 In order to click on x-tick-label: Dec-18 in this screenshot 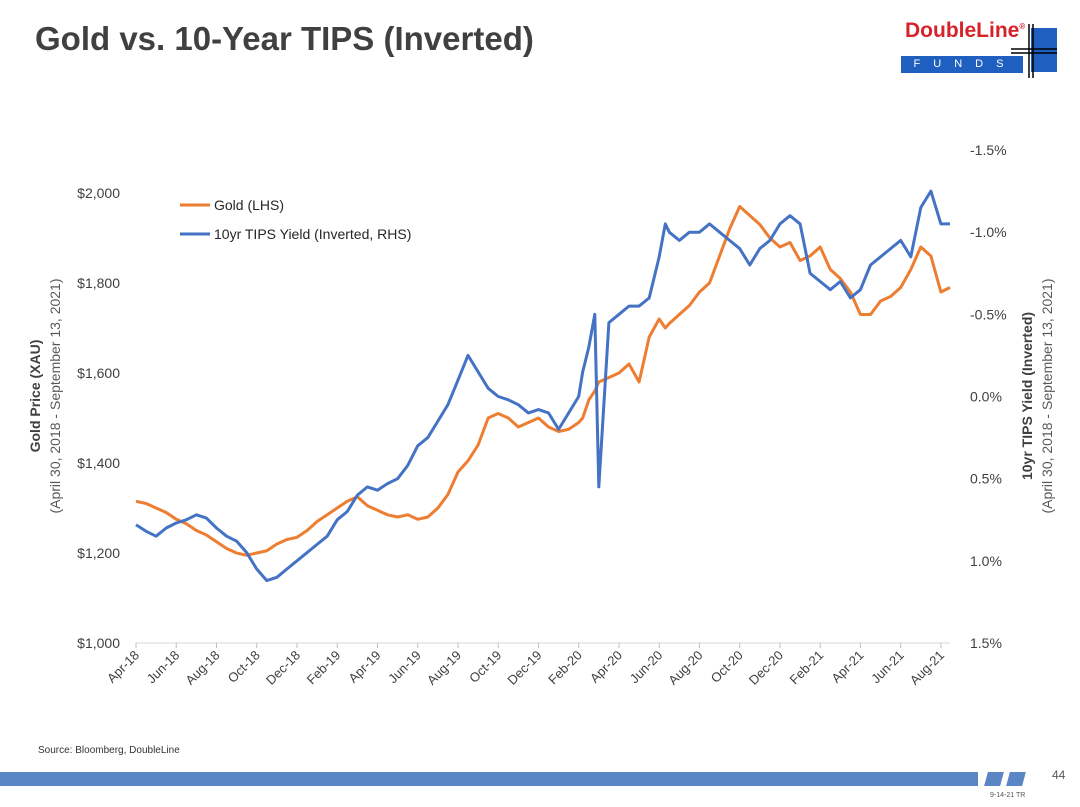, I will do `click(283, 668)`.